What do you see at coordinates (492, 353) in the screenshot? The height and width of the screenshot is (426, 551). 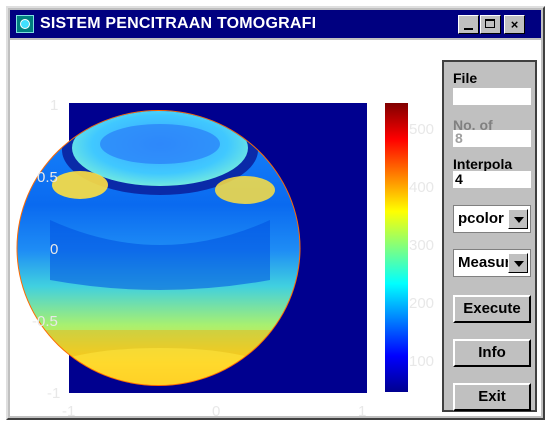 I see `info-button: Info` at bounding box center [492, 353].